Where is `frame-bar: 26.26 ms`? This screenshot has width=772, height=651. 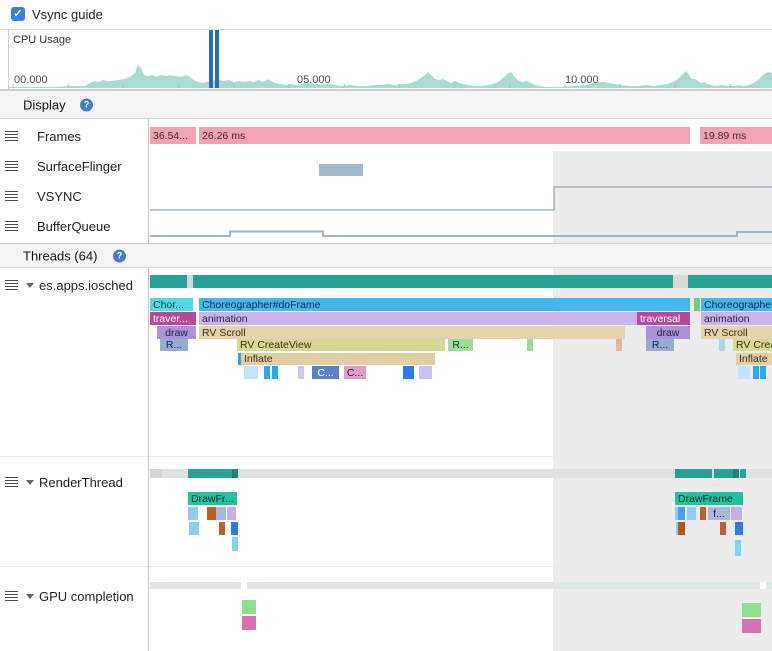 frame-bar: 26.26 ms is located at coordinates (444, 135).